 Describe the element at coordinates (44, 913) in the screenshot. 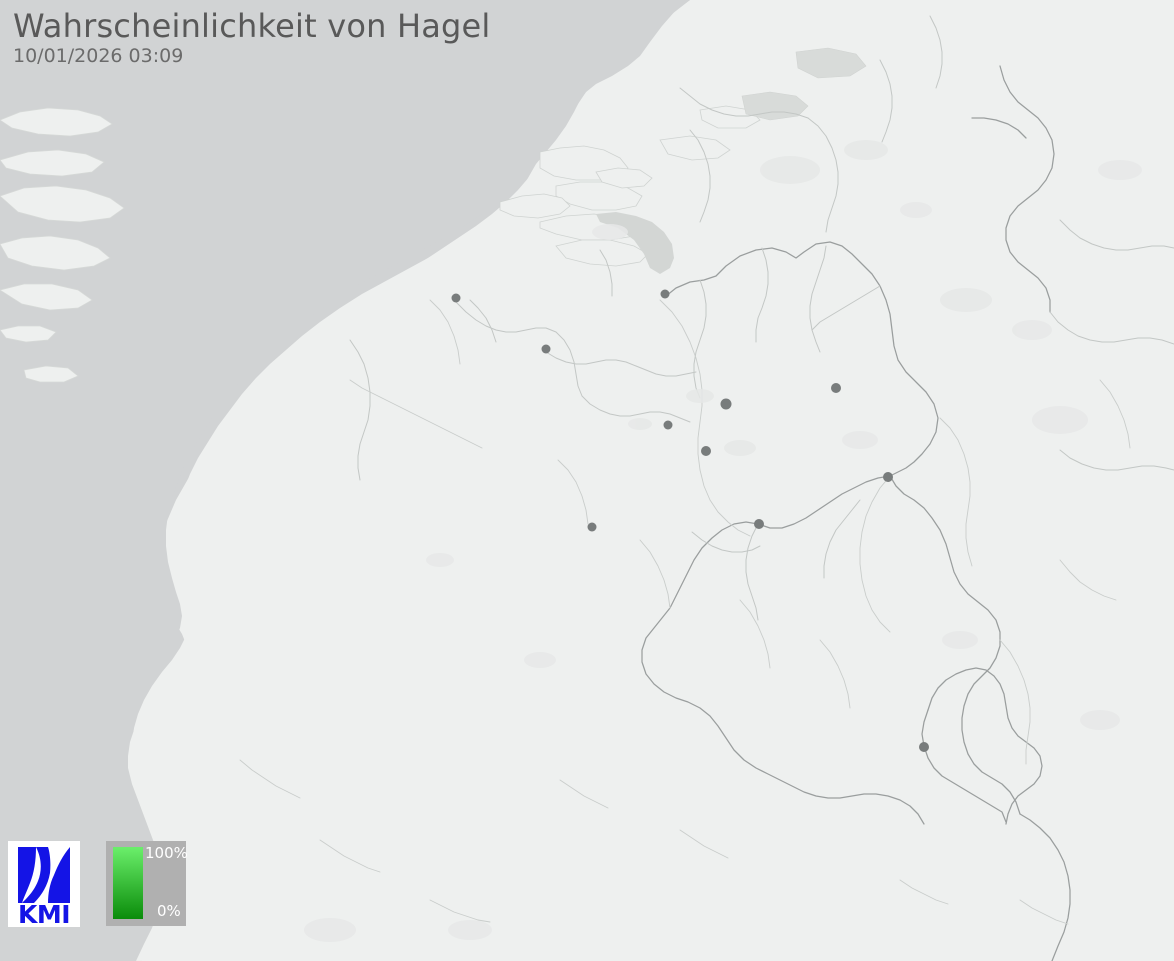

I see `svg-text: KMI` at that location.